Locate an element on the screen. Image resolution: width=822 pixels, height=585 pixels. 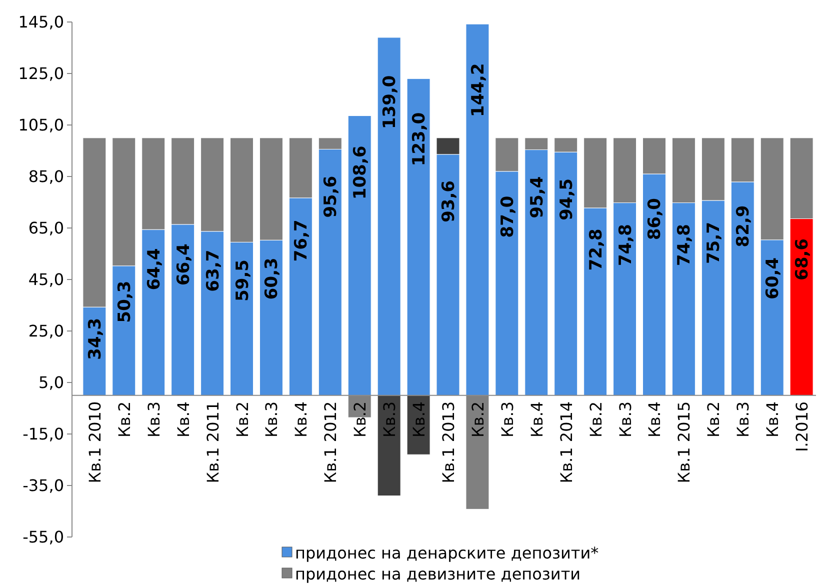
data-label: 76,7 is located at coordinates (302, 241).